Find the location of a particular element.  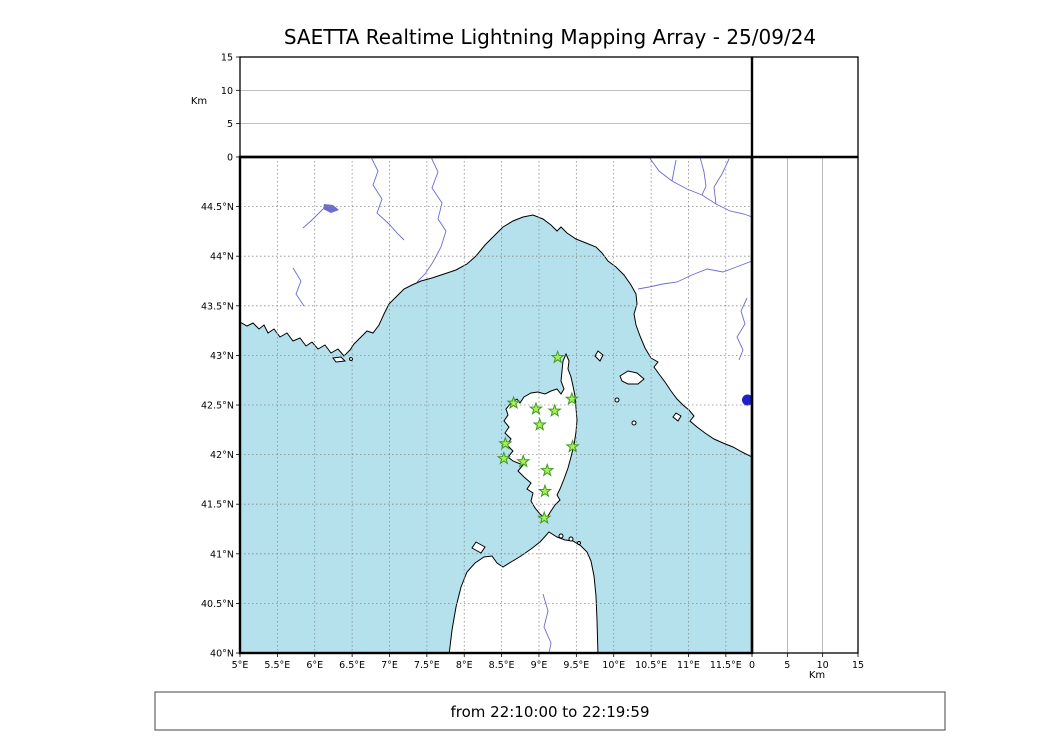

lon-tick-label: 7.5°E is located at coordinates (427, 665).